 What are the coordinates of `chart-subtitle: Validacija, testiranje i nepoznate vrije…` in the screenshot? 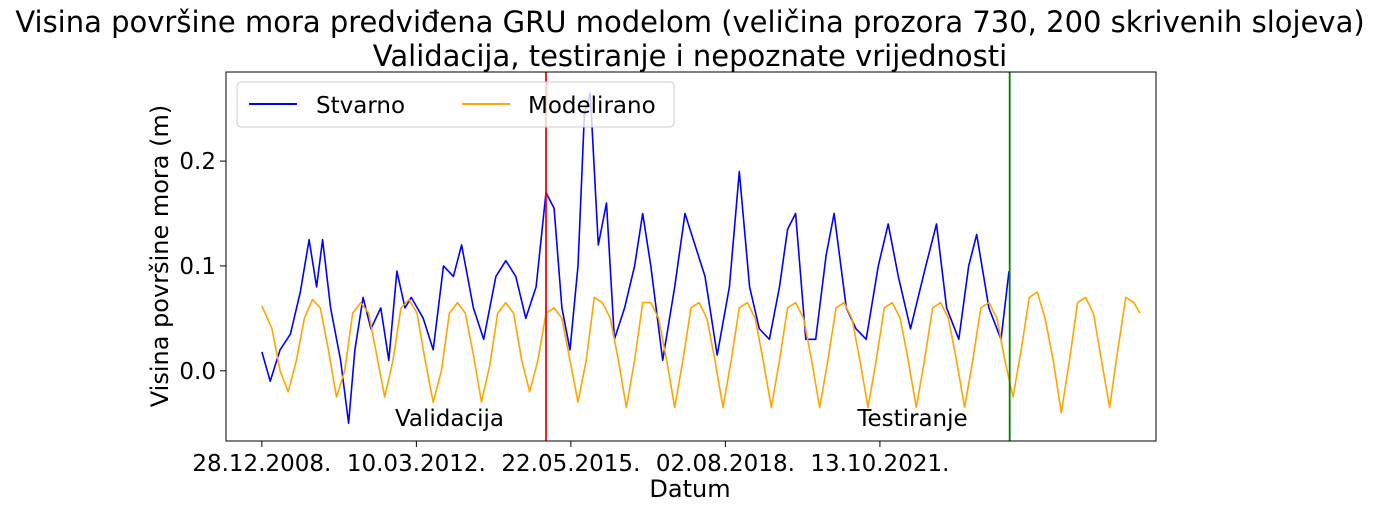 It's located at (690, 56).